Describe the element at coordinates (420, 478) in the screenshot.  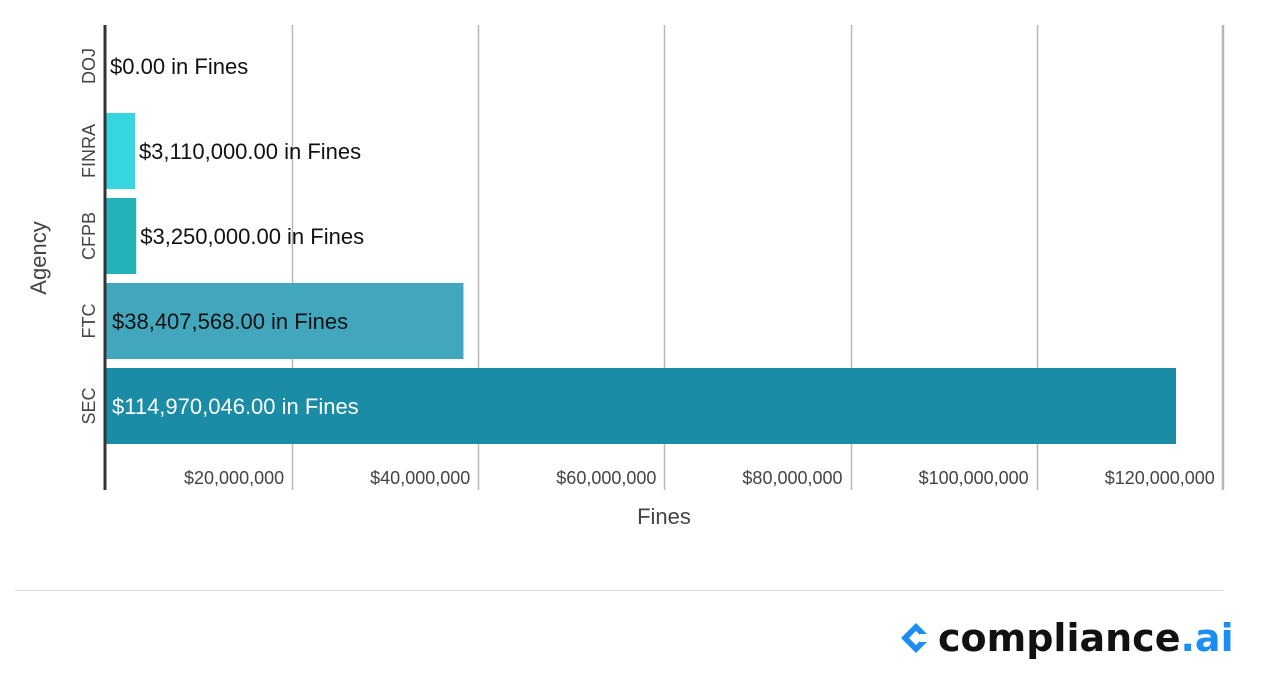
I see `x-tick-label-1: $40,000,000` at that location.